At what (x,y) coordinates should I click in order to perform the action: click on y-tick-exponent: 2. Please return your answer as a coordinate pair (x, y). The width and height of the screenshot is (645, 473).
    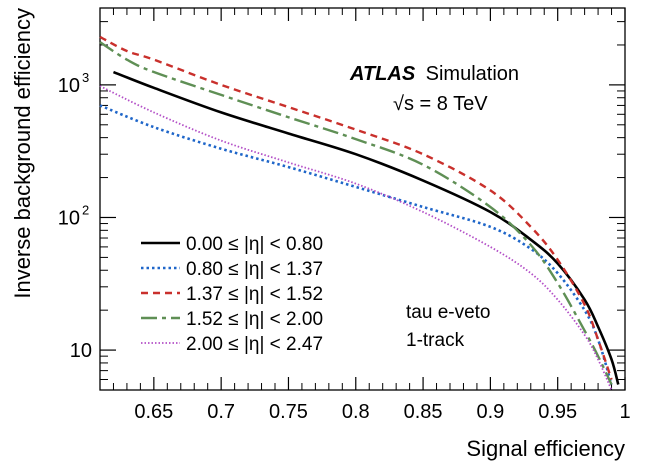
    Looking at the image, I should click on (85, 209).